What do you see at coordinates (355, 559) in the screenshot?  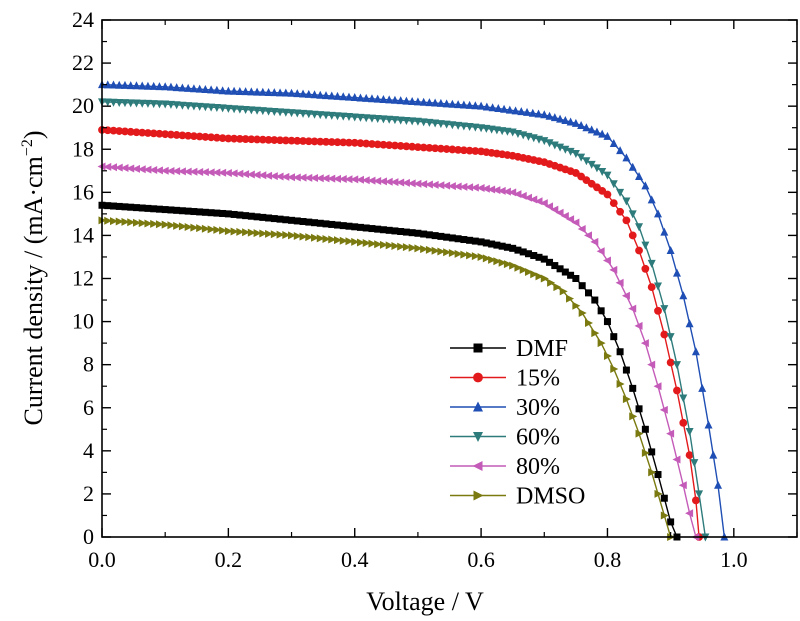 I see `x-tick-label: 0.4` at bounding box center [355, 559].